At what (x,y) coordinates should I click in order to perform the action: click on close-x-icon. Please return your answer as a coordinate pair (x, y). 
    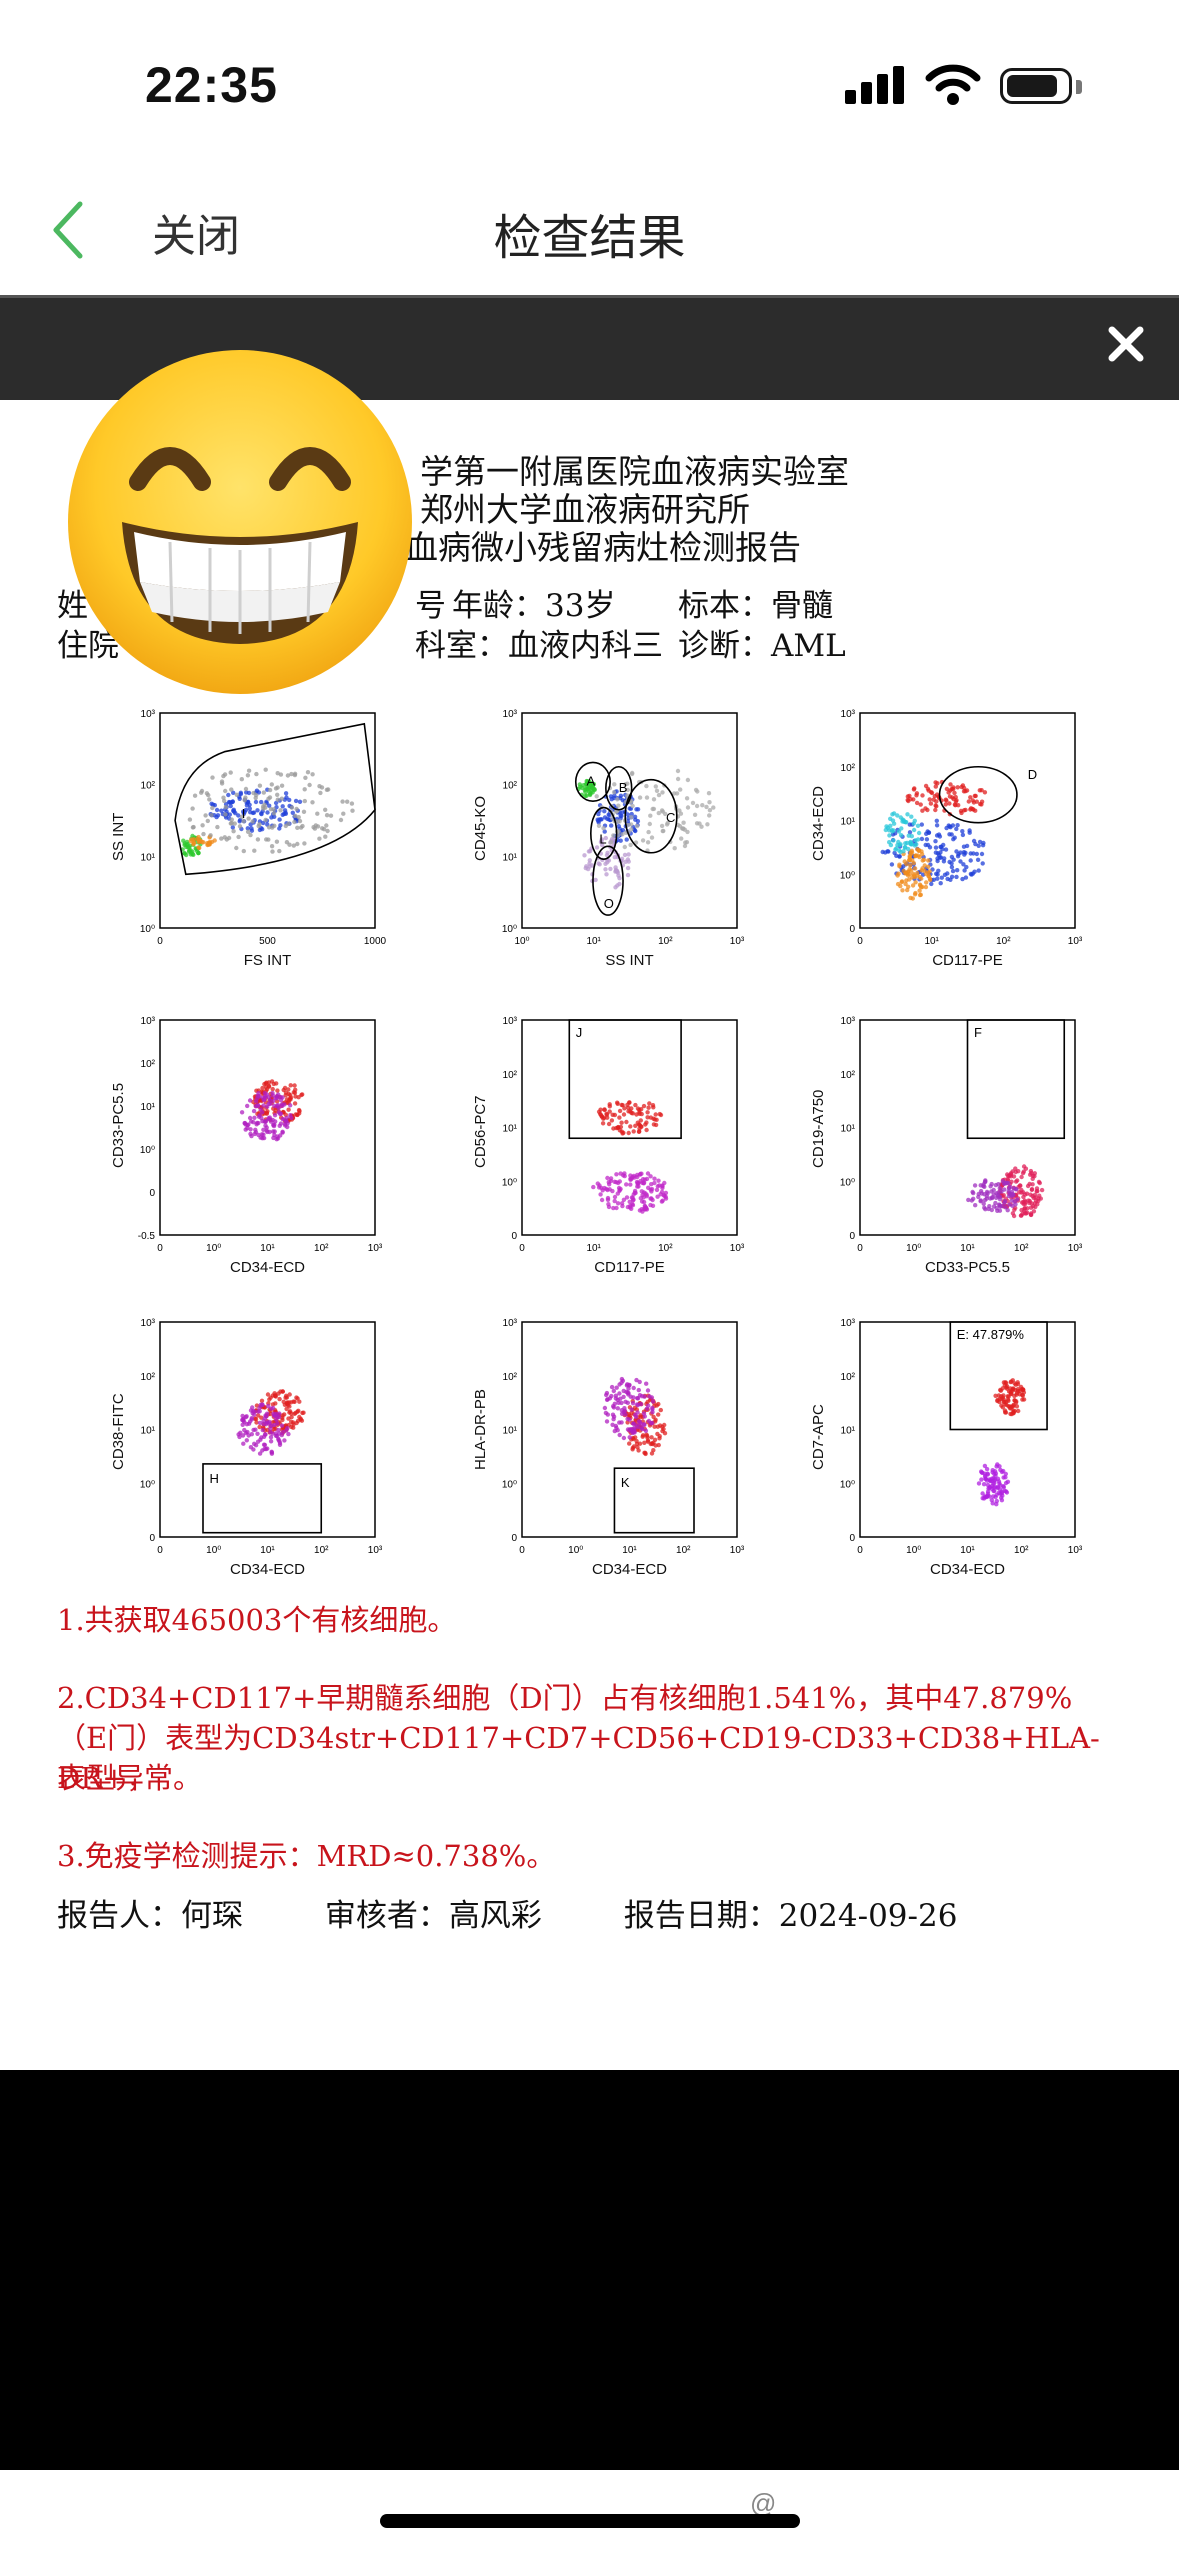
    Looking at the image, I should click on (1126, 344).